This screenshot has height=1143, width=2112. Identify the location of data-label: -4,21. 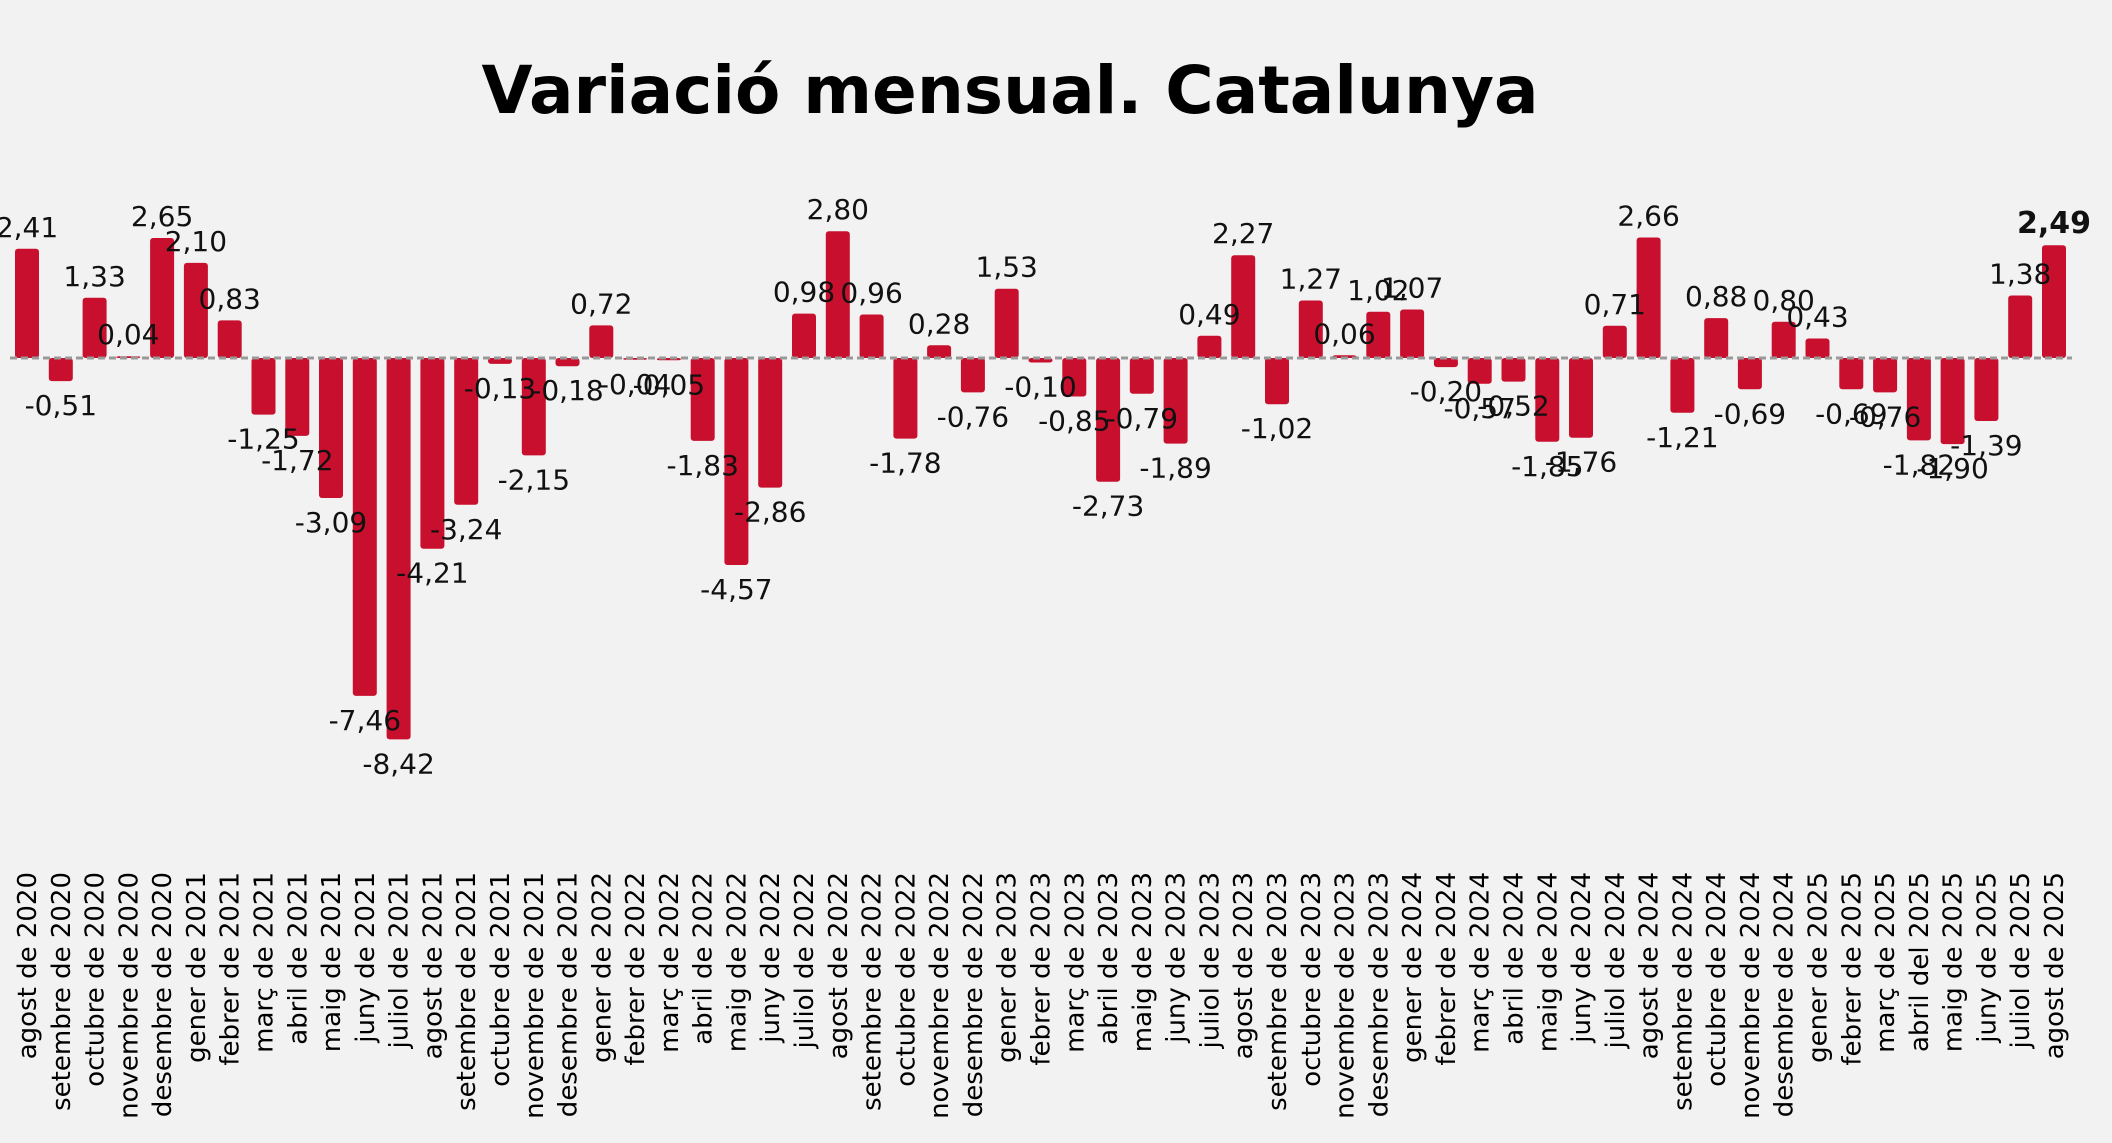
(432, 573).